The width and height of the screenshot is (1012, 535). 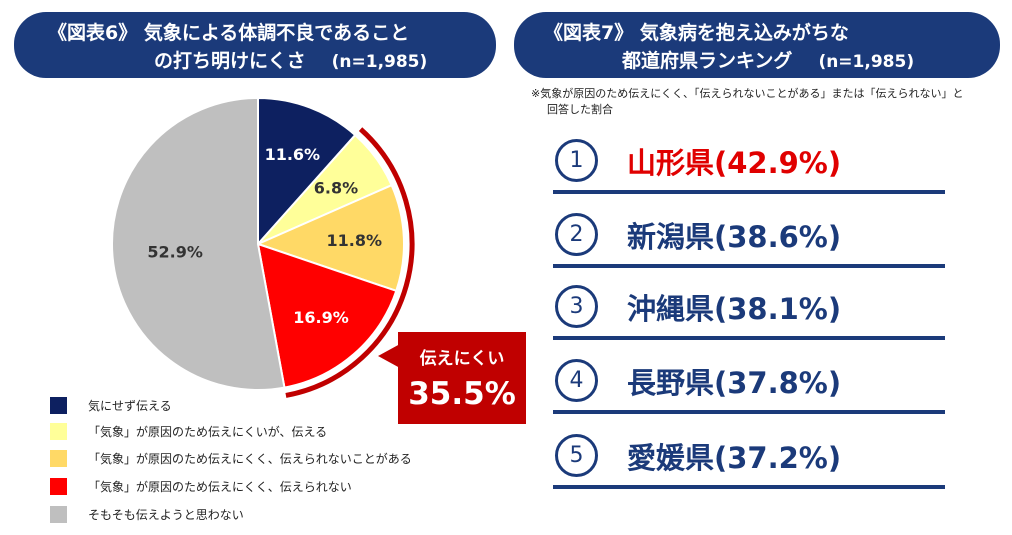 I want to click on left-sample-size: (n=1,985), so click(x=379, y=62).